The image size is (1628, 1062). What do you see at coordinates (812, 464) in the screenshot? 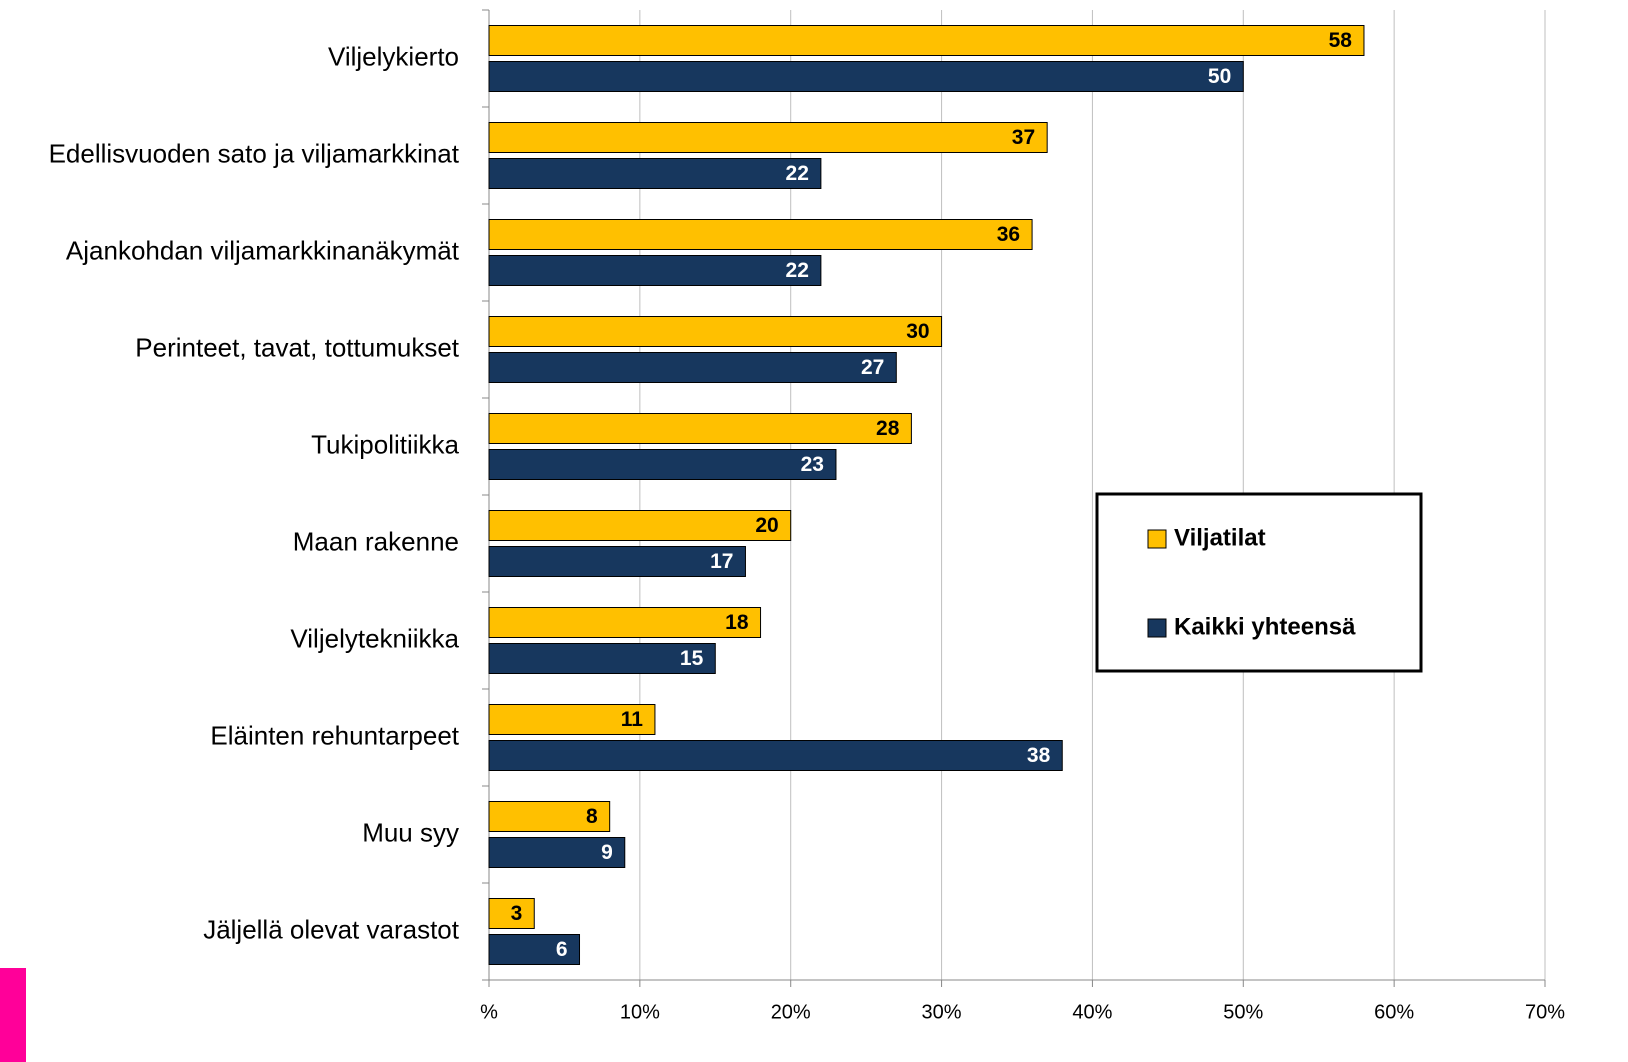
I see `value-label: 23` at bounding box center [812, 464].